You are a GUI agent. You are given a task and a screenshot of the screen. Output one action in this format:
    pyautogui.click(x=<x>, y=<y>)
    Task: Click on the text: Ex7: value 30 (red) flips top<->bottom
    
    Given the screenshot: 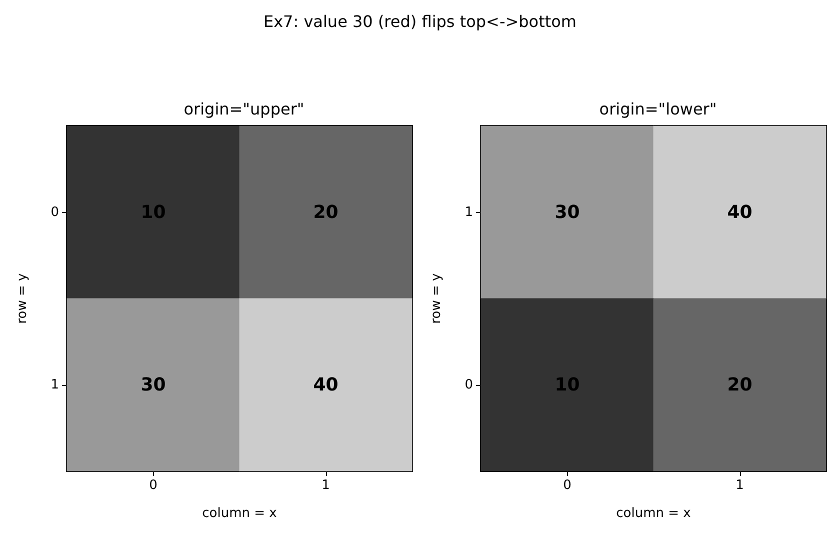 What is the action you would take?
    pyautogui.click(x=420, y=21)
    